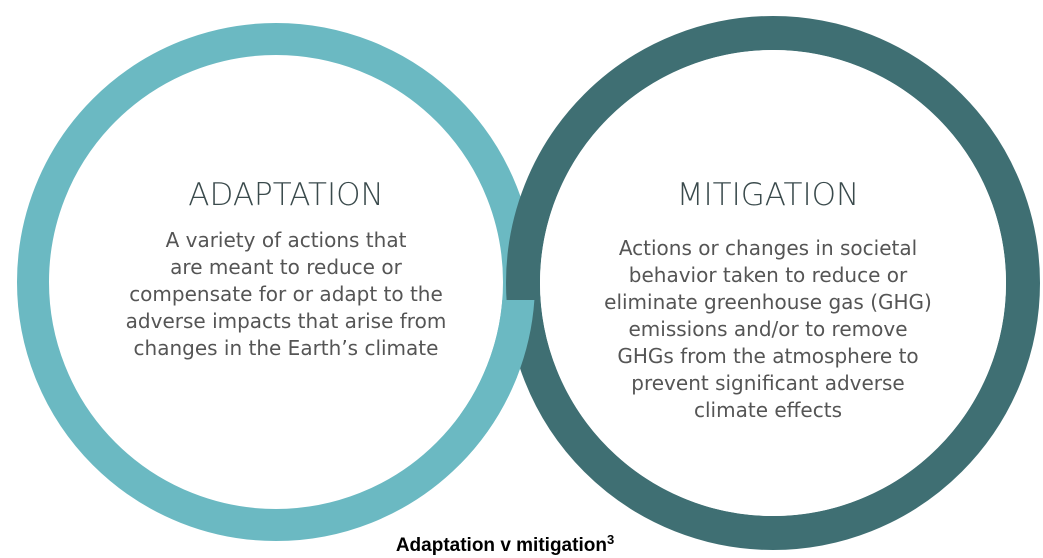 This screenshot has width=1043, height=558. I want to click on adaptation-line: A variety of actions that, so click(286, 240).